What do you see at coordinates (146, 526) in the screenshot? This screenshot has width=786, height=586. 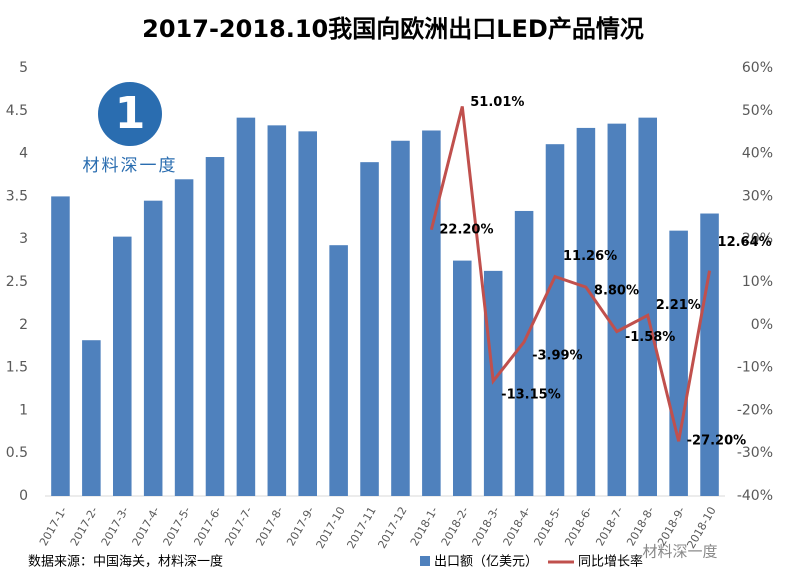 I see `x-tick-label: 2017-4-` at bounding box center [146, 526].